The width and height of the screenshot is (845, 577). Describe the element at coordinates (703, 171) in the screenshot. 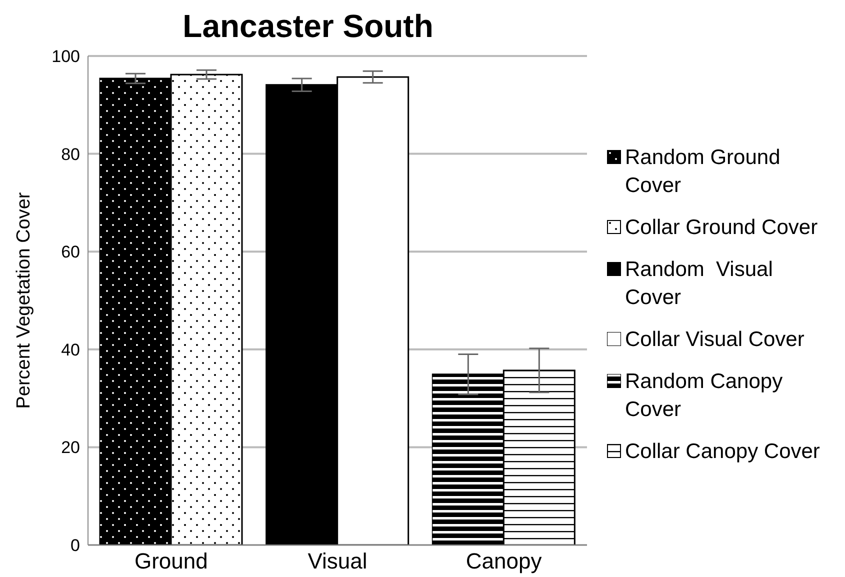

I see `legend-label: Random Ground Cover` at that location.